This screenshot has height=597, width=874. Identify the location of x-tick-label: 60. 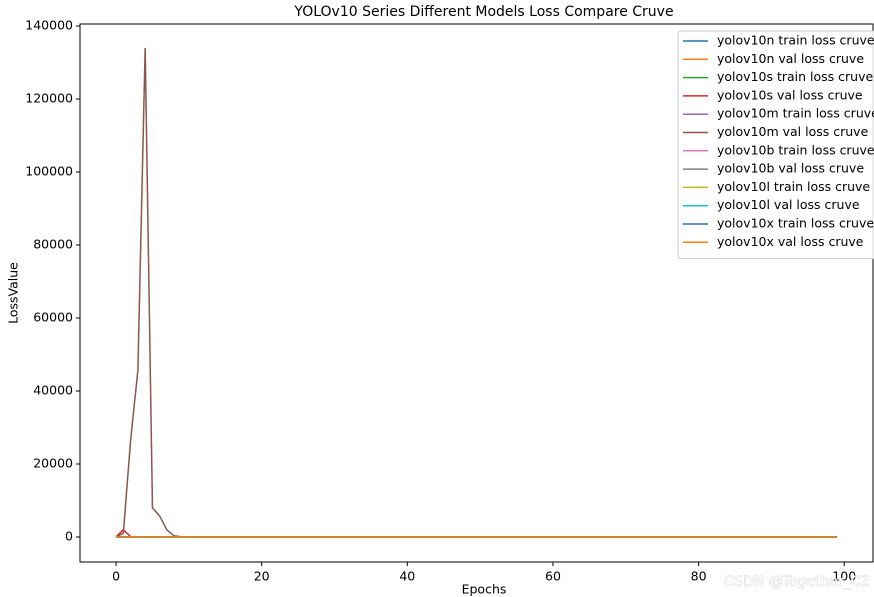
(553, 576).